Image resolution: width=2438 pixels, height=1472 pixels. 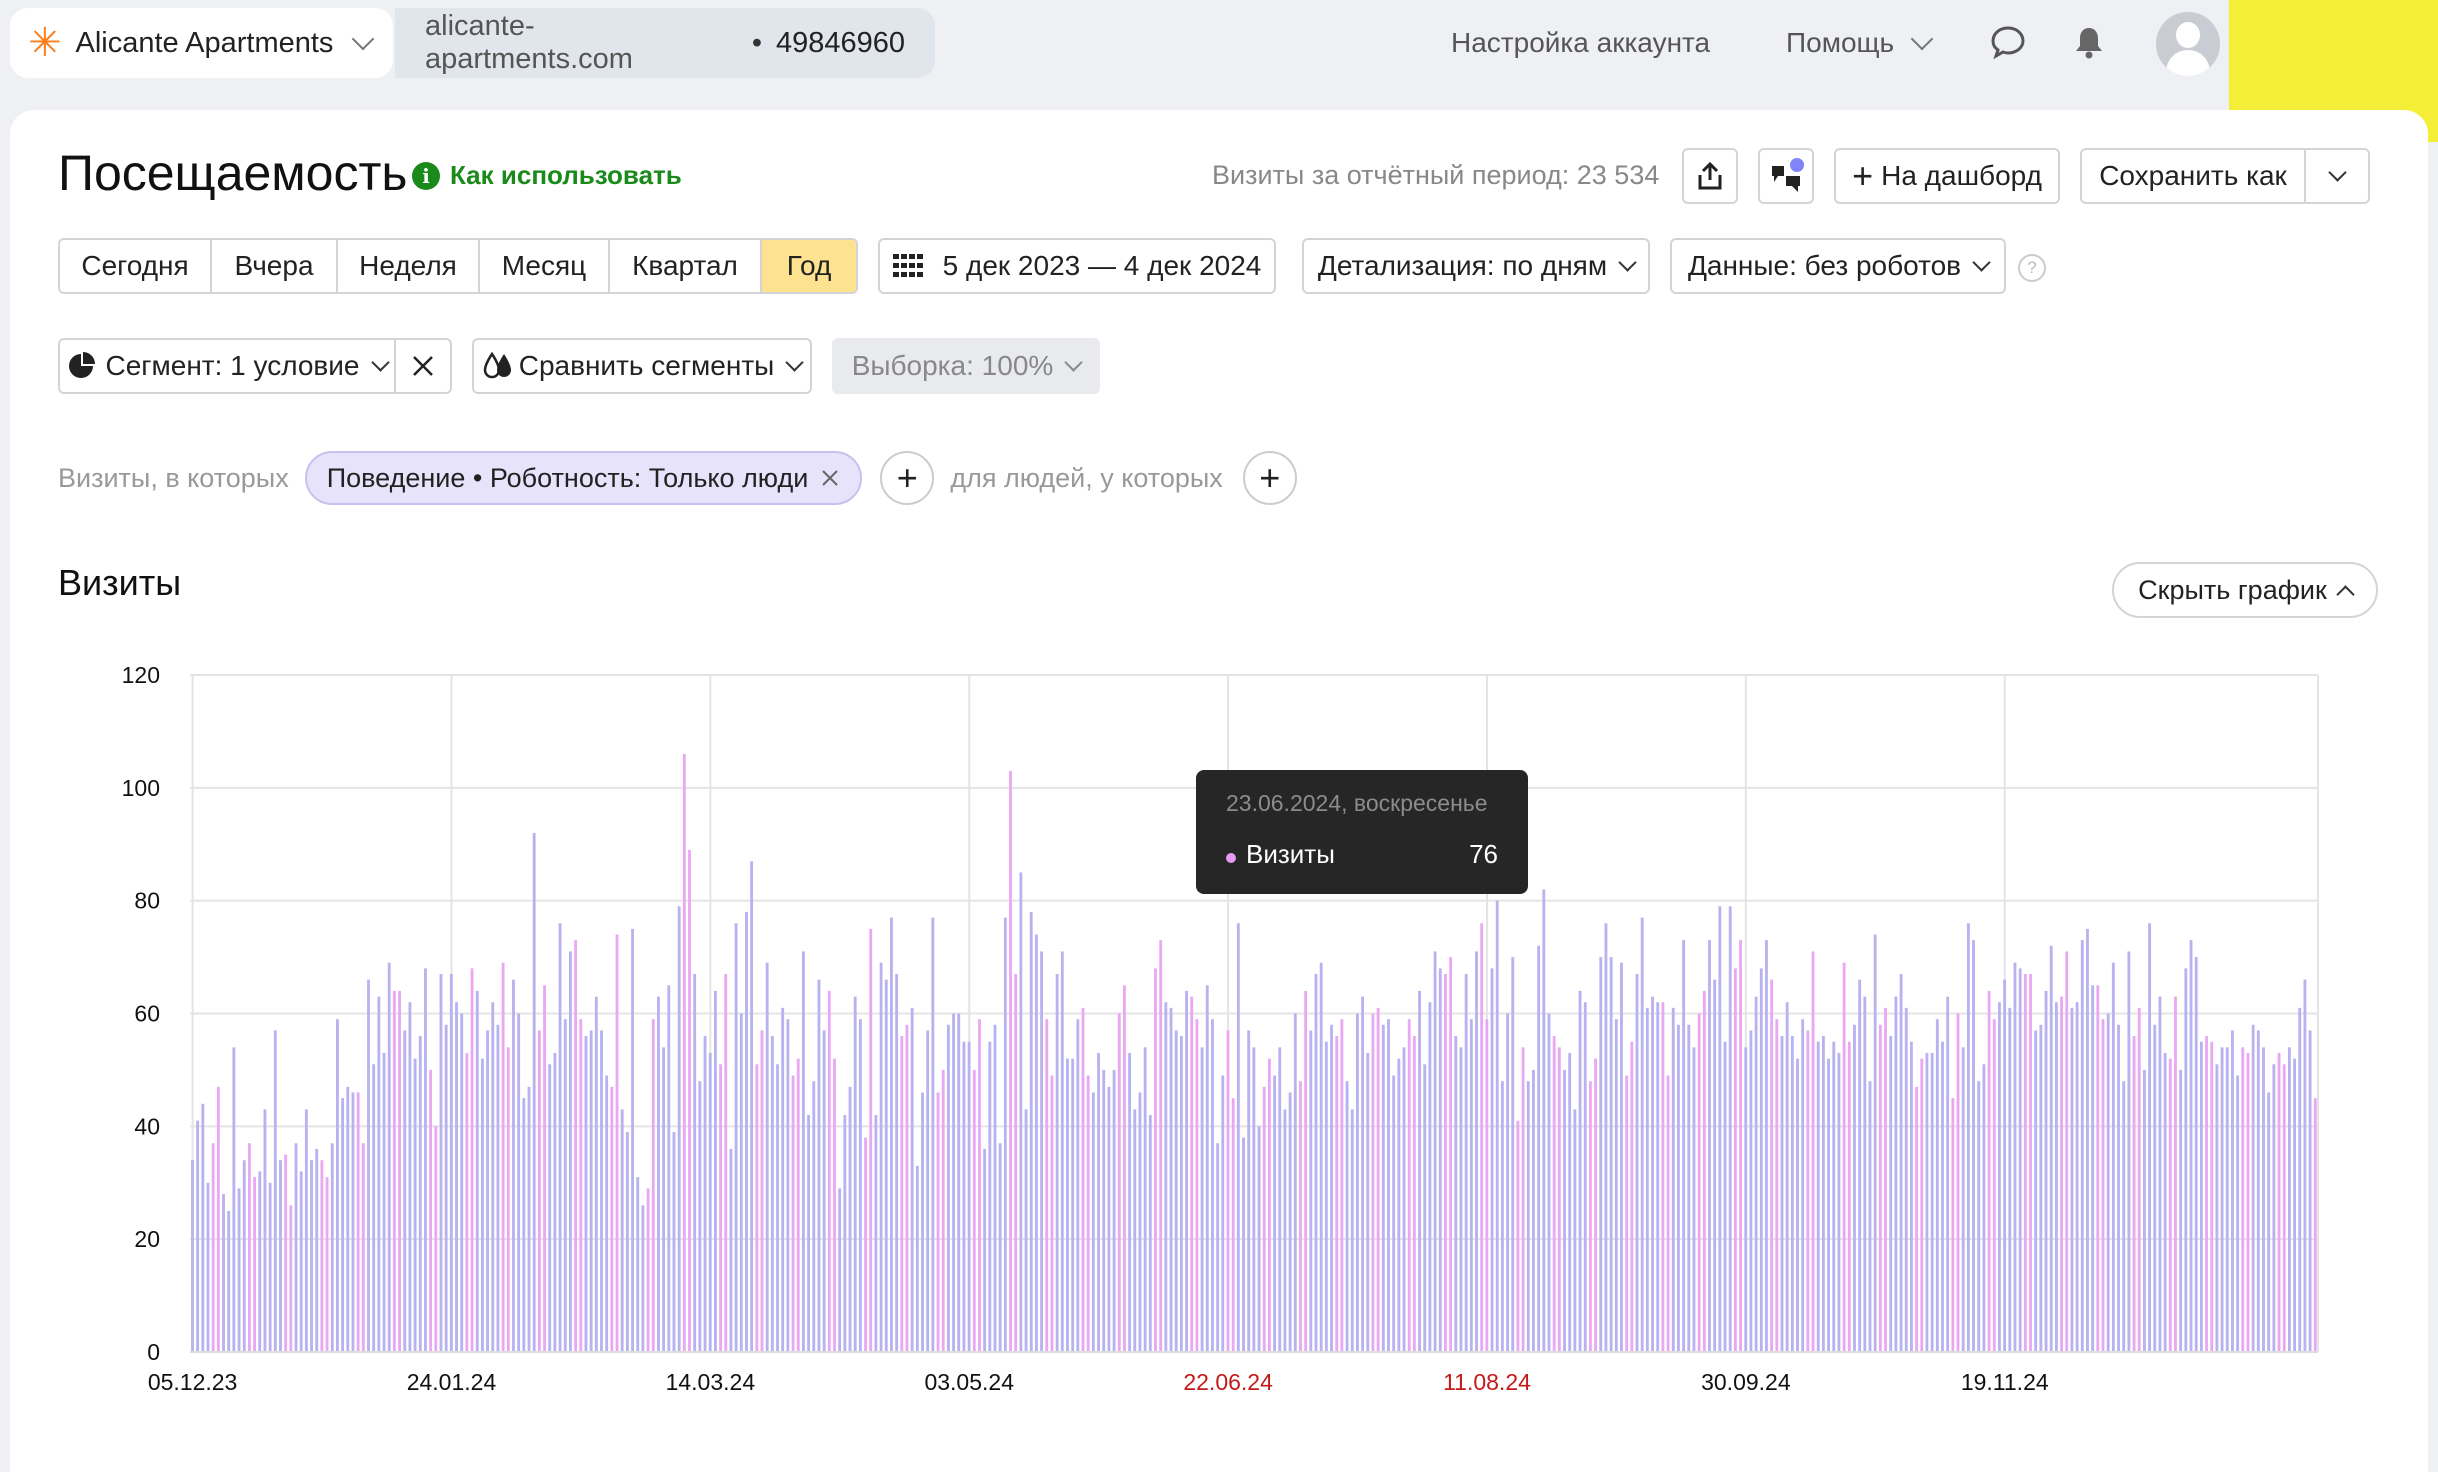 What do you see at coordinates (1581, 42) in the screenshot?
I see `account-settings-link: Настройка аккаунта` at bounding box center [1581, 42].